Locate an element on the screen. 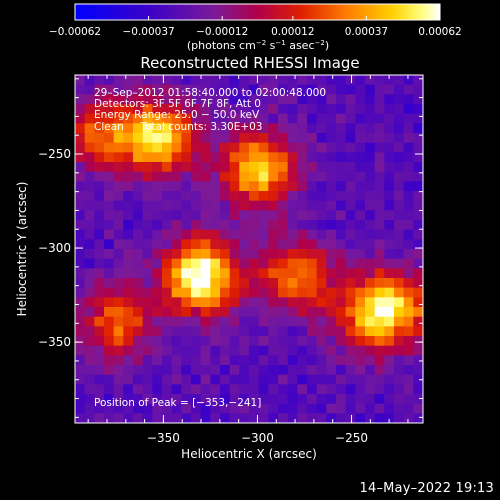  x-axis-label: Heliocentric X (arcsec) is located at coordinates (249, 454).